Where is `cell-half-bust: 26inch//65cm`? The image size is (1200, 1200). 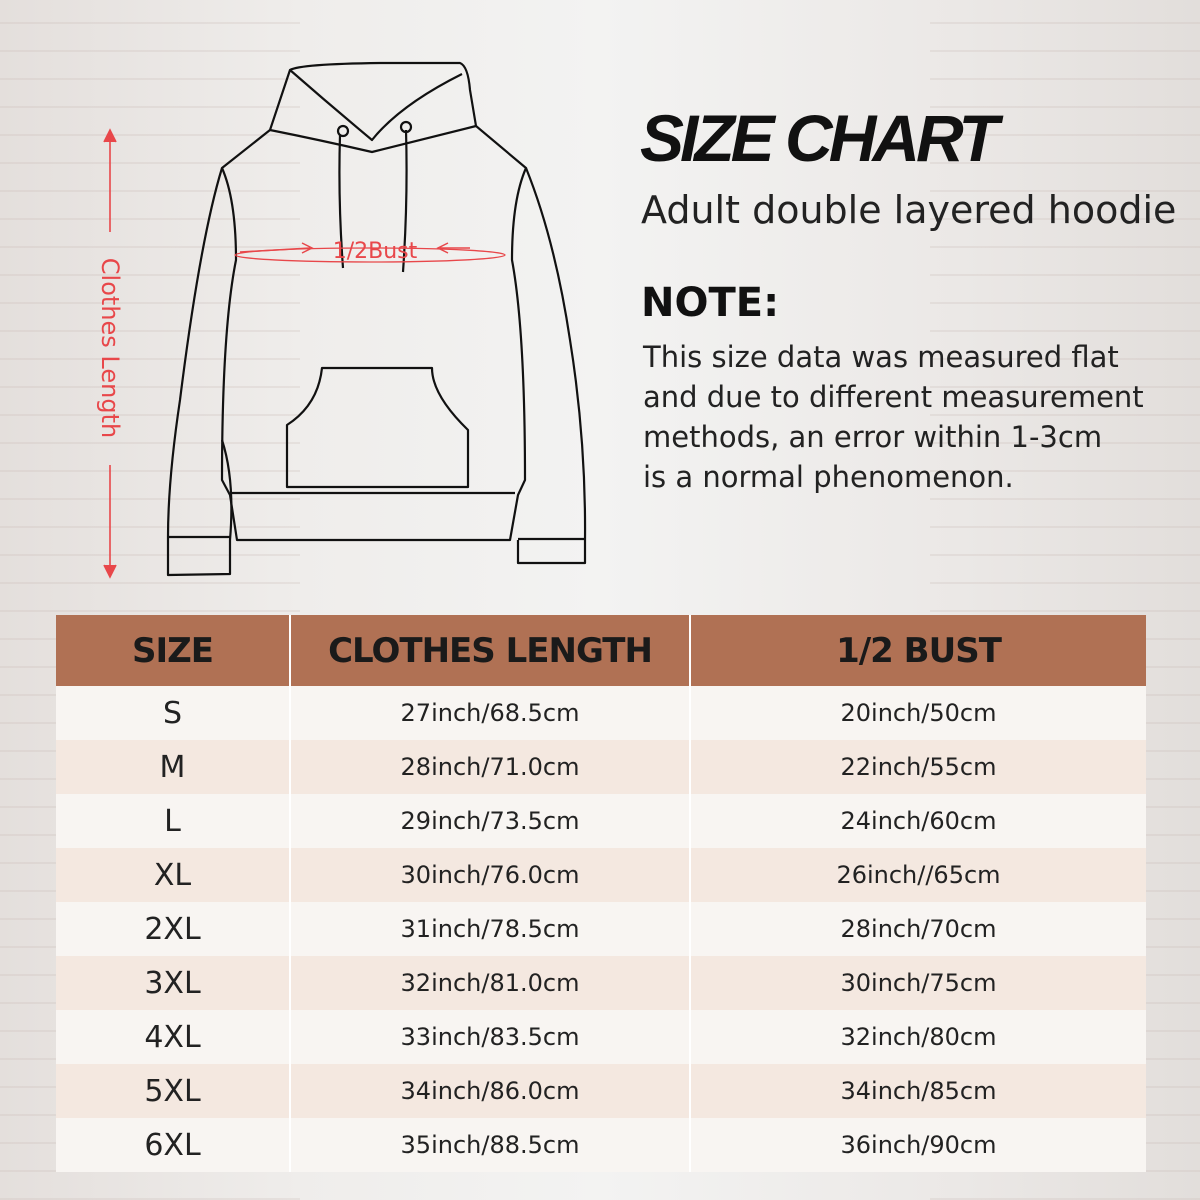 cell-half-bust: 26inch//65cm is located at coordinates (917, 875).